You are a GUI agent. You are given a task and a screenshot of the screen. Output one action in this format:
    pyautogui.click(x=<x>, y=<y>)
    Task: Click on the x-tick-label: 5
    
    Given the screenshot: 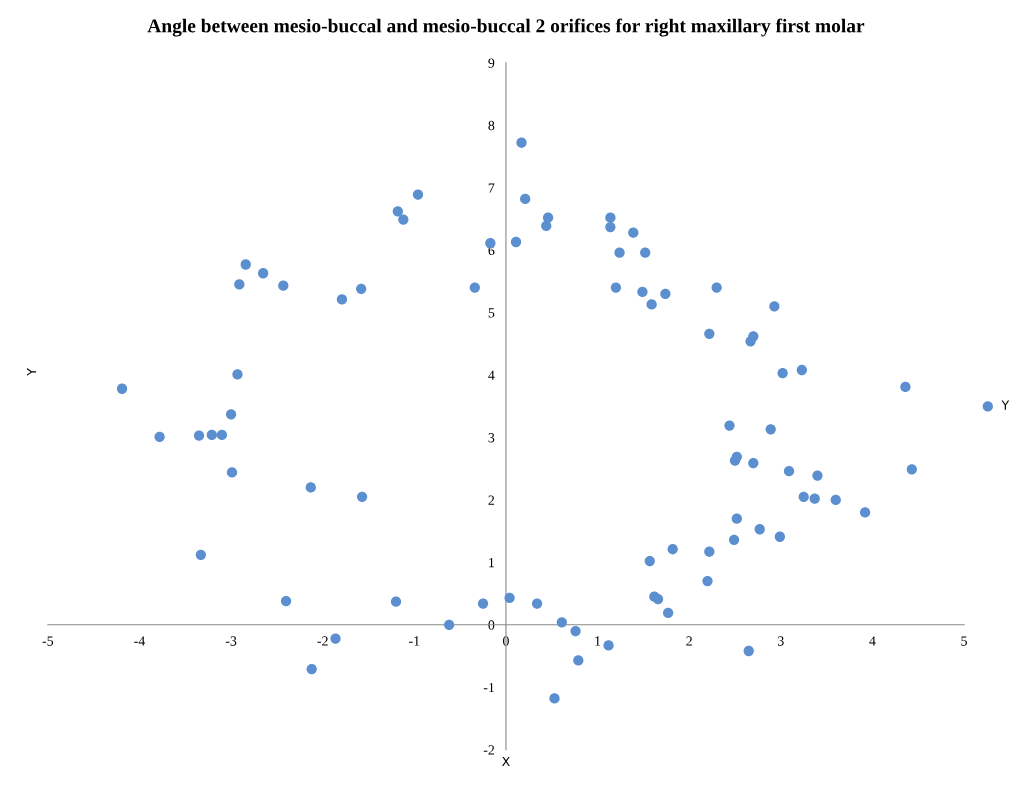 What is the action you would take?
    pyautogui.click(x=964, y=641)
    